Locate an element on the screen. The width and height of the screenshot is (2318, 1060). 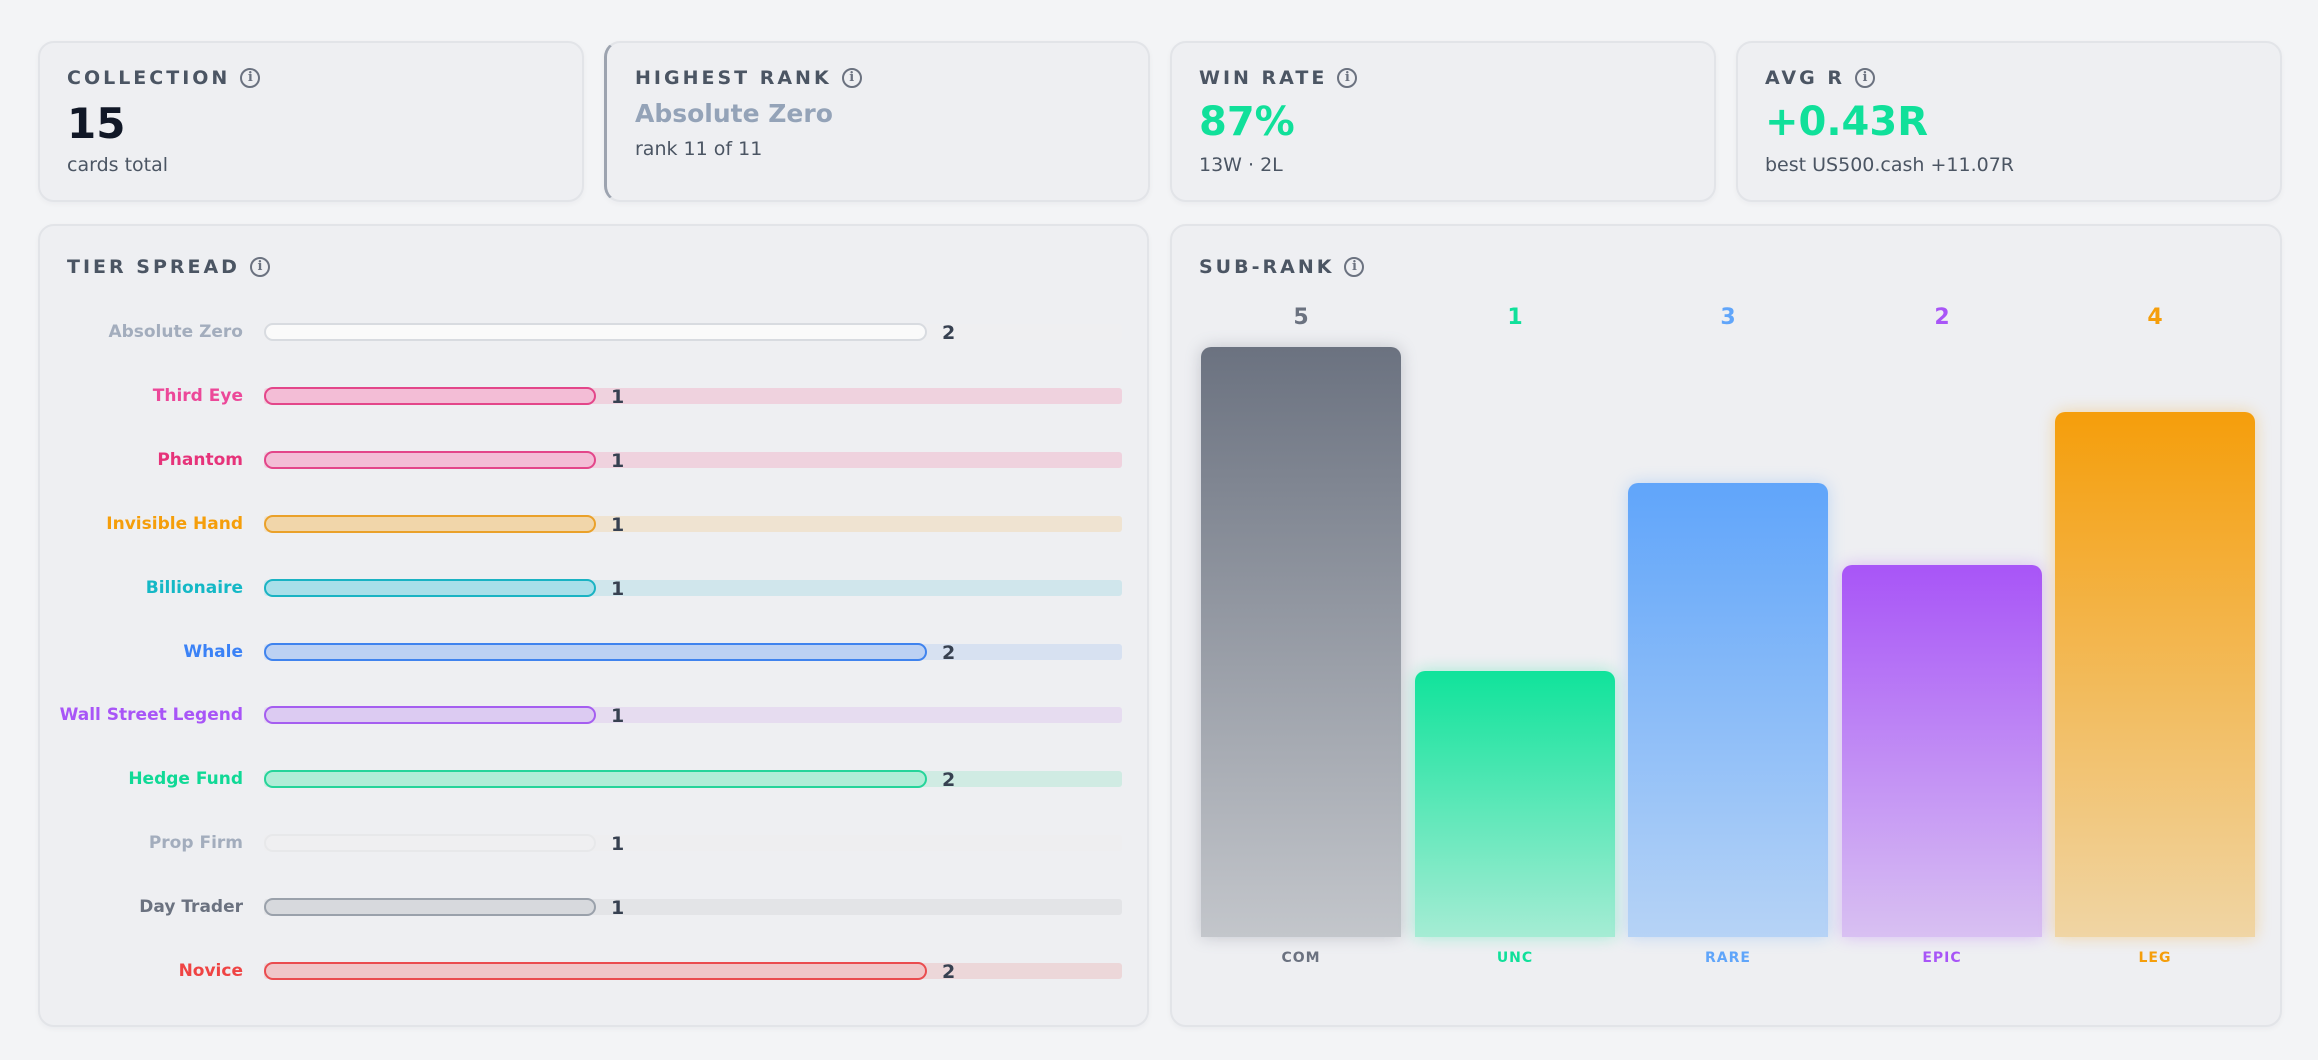
sub-rank-category-label: RARE is located at coordinates (1728, 958).